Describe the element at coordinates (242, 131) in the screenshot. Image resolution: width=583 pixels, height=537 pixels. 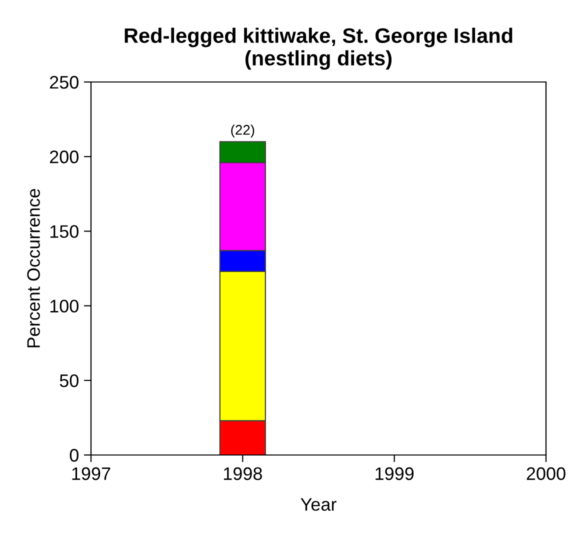
I see `annotation: (22)` at that location.